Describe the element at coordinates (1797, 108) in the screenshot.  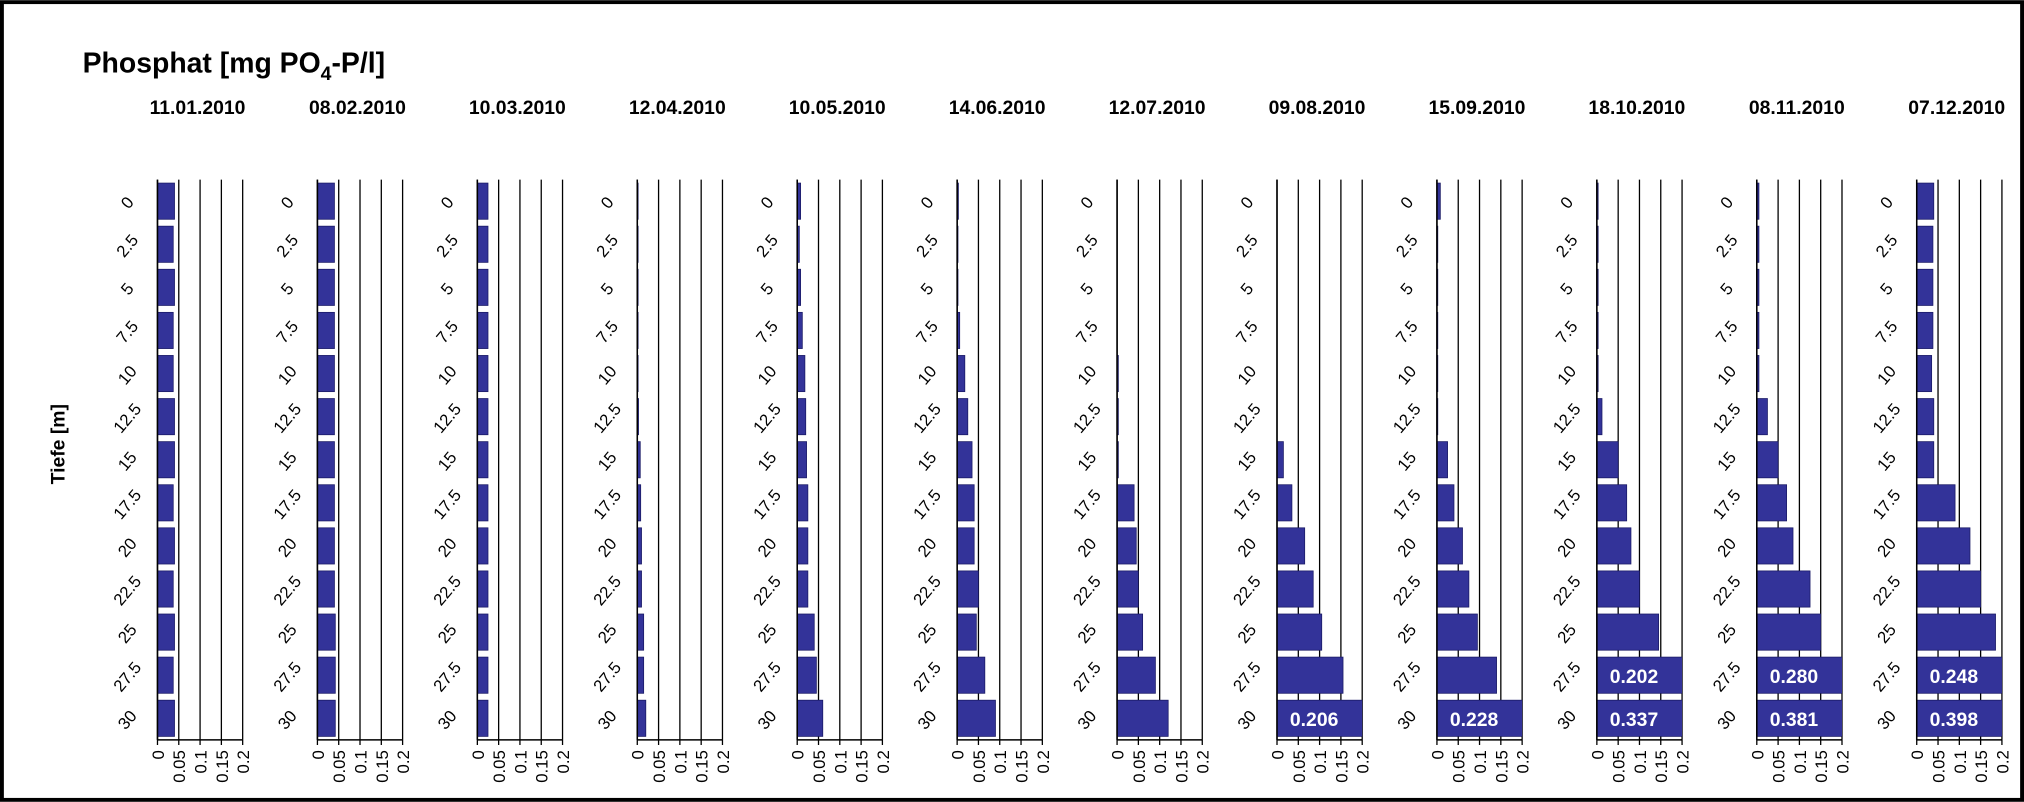
I see `panel-title: 08.11.2010` at that location.